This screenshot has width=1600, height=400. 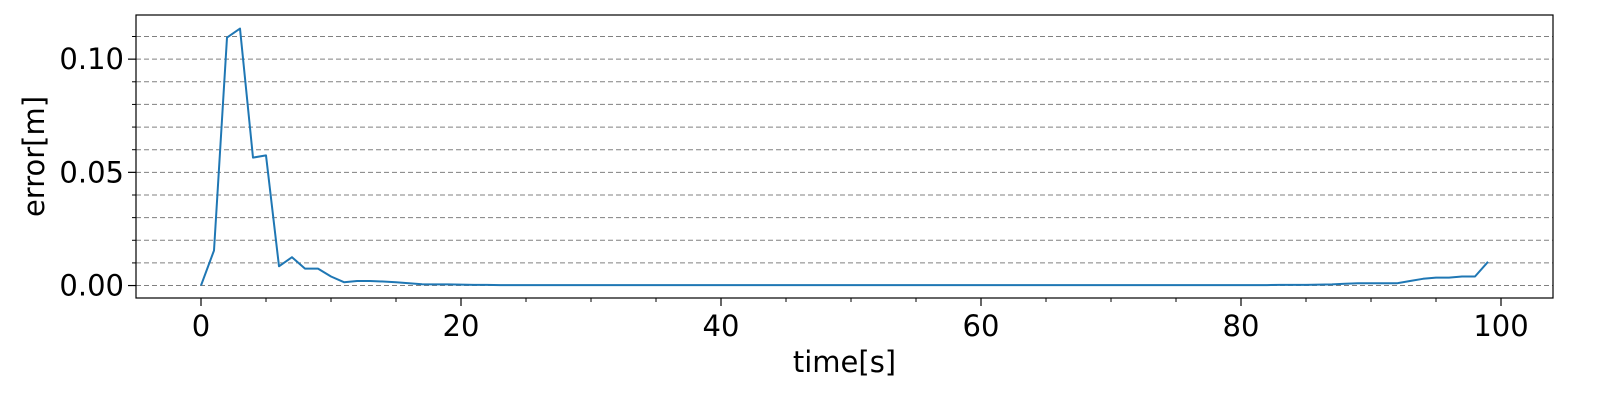 What do you see at coordinates (461, 326) in the screenshot?
I see `x-tick-label: 20` at bounding box center [461, 326].